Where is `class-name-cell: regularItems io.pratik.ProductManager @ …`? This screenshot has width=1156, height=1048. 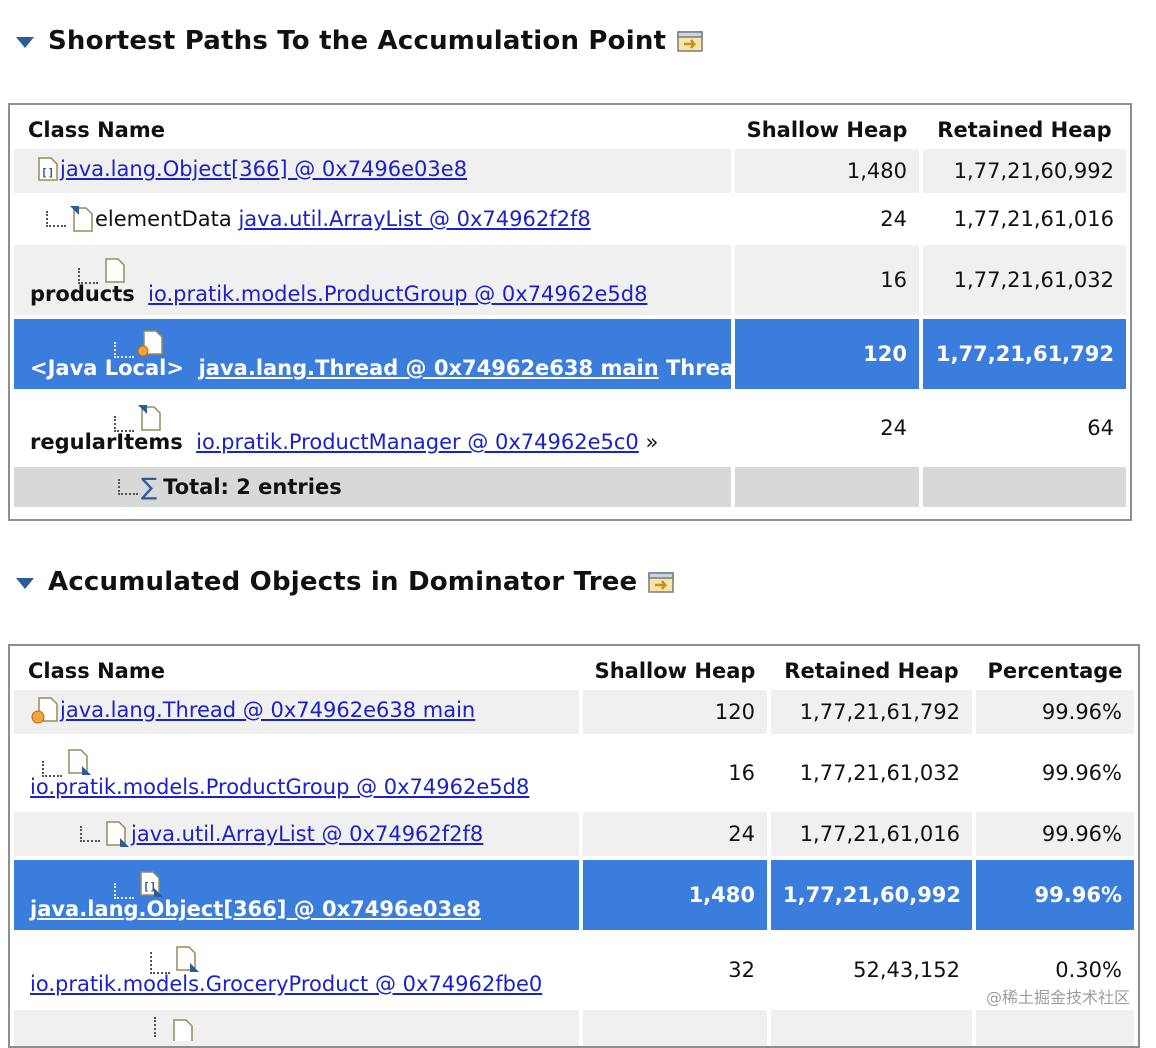 class-name-cell: regularItems io.pratik.ProductManager @ … is located at coordinates (372, 428).